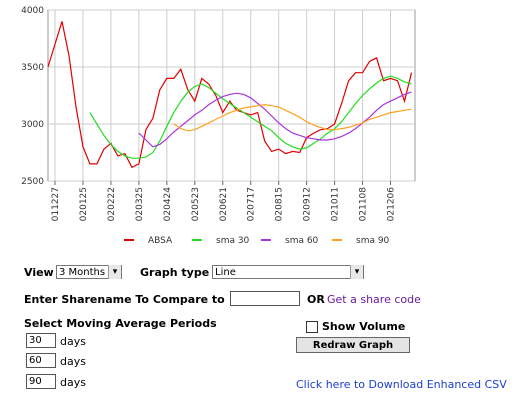 The width and height of the screenshot is (520, 400). I want to click on legend-label: sma 30, so click(233, 241).